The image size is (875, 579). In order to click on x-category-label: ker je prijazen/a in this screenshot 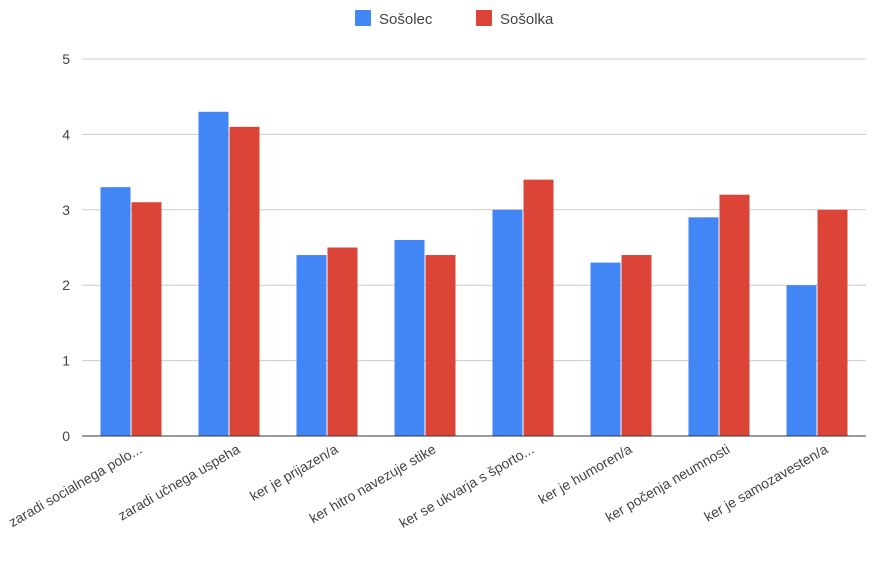, I will do `click(294, 472)`.